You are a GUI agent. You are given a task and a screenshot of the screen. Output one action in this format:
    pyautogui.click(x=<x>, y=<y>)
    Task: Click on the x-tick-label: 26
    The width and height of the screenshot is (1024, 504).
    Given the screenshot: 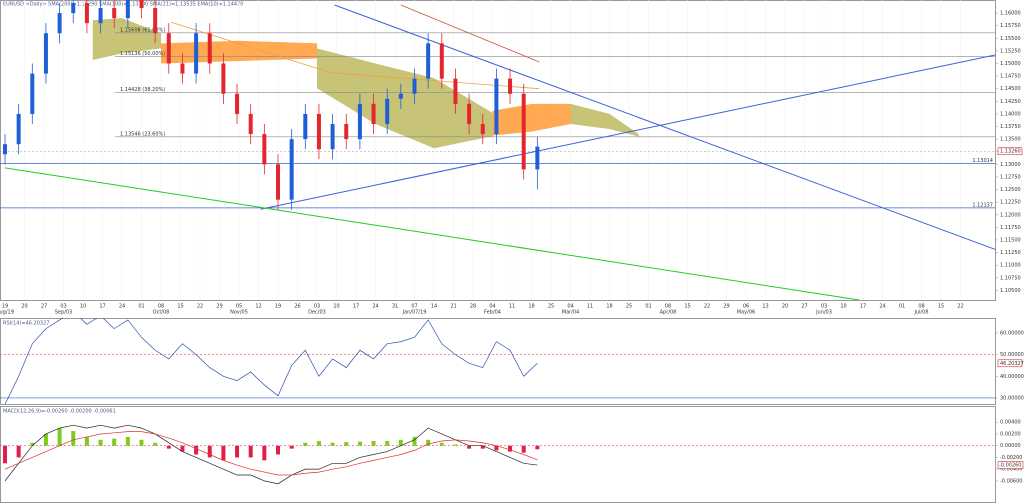 What is the action you would take?
    pyautogui.click(x=297, y=307)
    